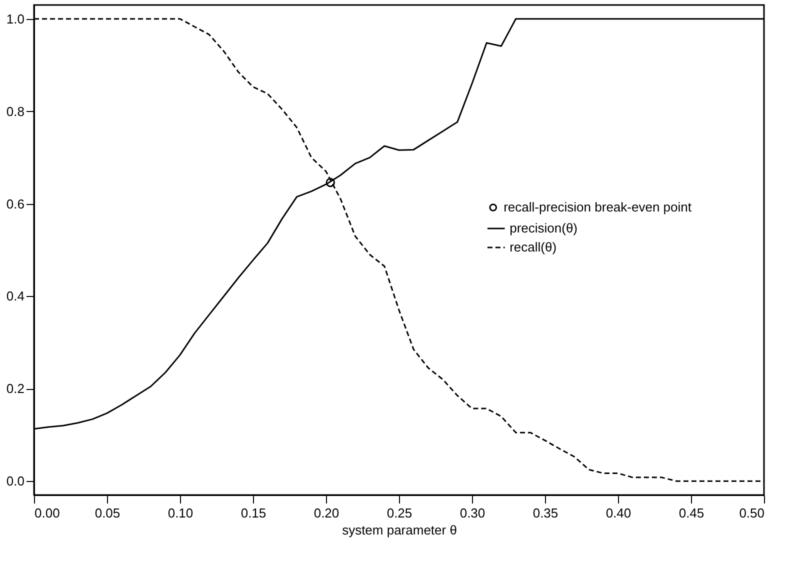  I want to click on x-tick-label: 0.20, so click(327, 513).